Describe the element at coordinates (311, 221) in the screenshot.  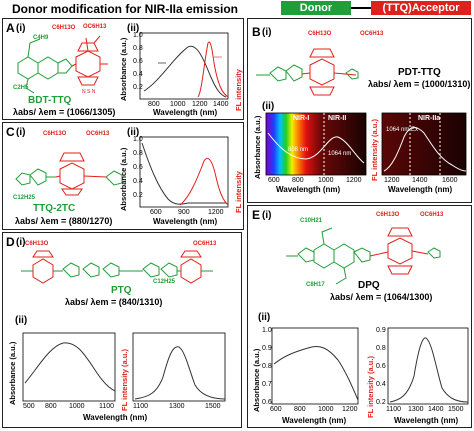
I see `e-substituent-c10: C10H21` at that location.